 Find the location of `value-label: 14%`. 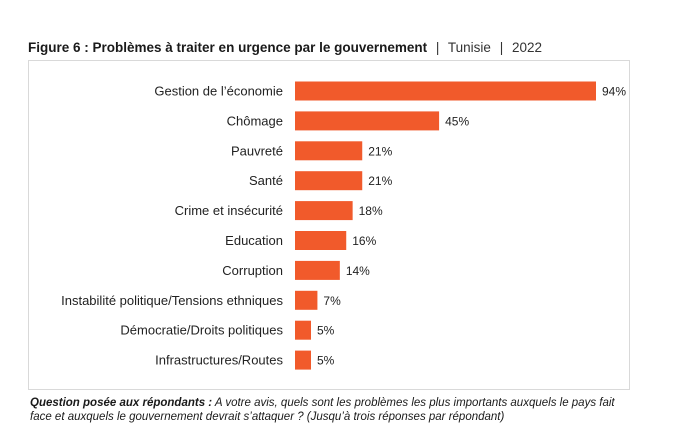

value-label: 14% is located at coordinates (358, 271).